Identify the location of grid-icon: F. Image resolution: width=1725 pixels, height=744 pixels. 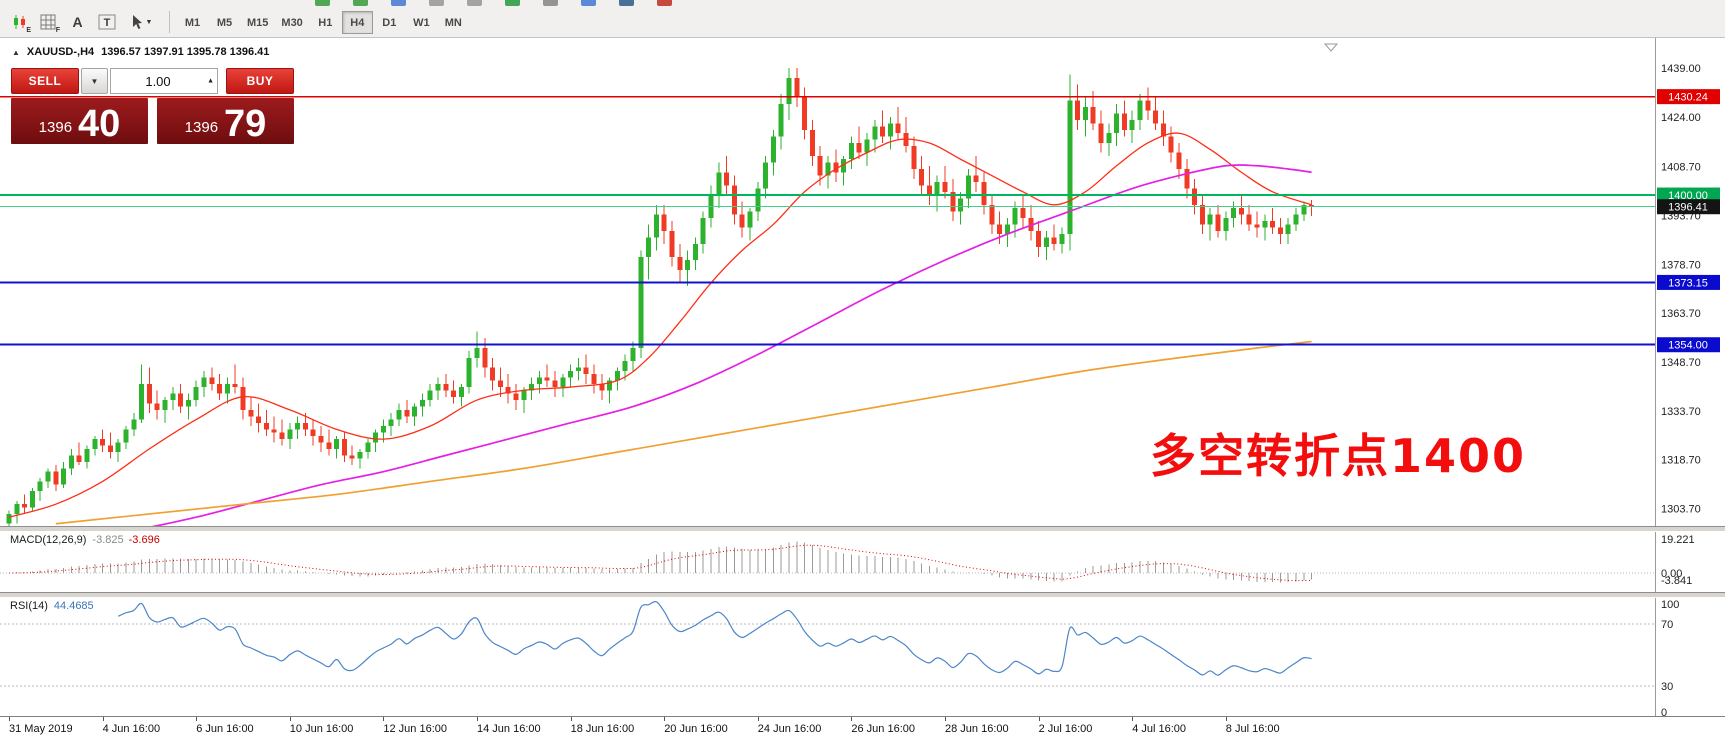
(48, 22).